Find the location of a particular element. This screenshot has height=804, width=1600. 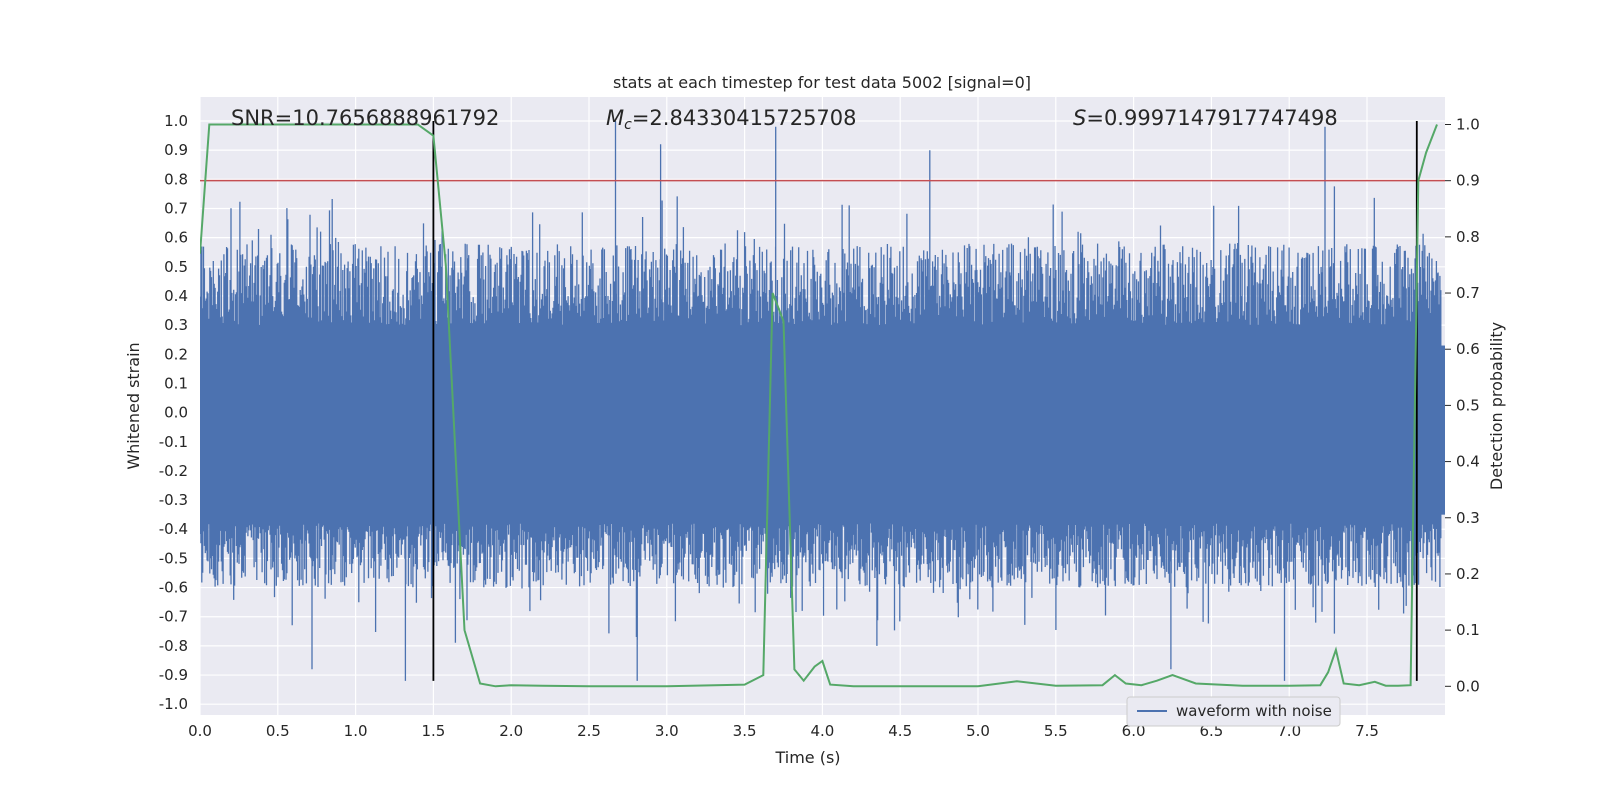

y2-tick-label: 0.9 is located at coordinates (1468, 181).